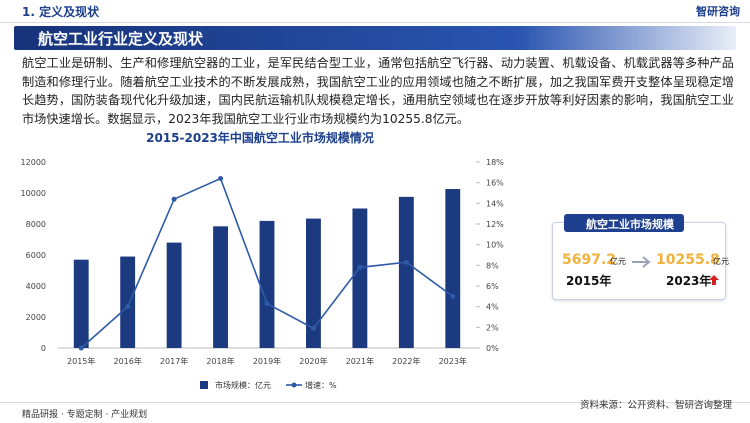 The height and width of the screenshot is (423, 750). I want to click on x-tick-label: 2022年, so click(406, 361).